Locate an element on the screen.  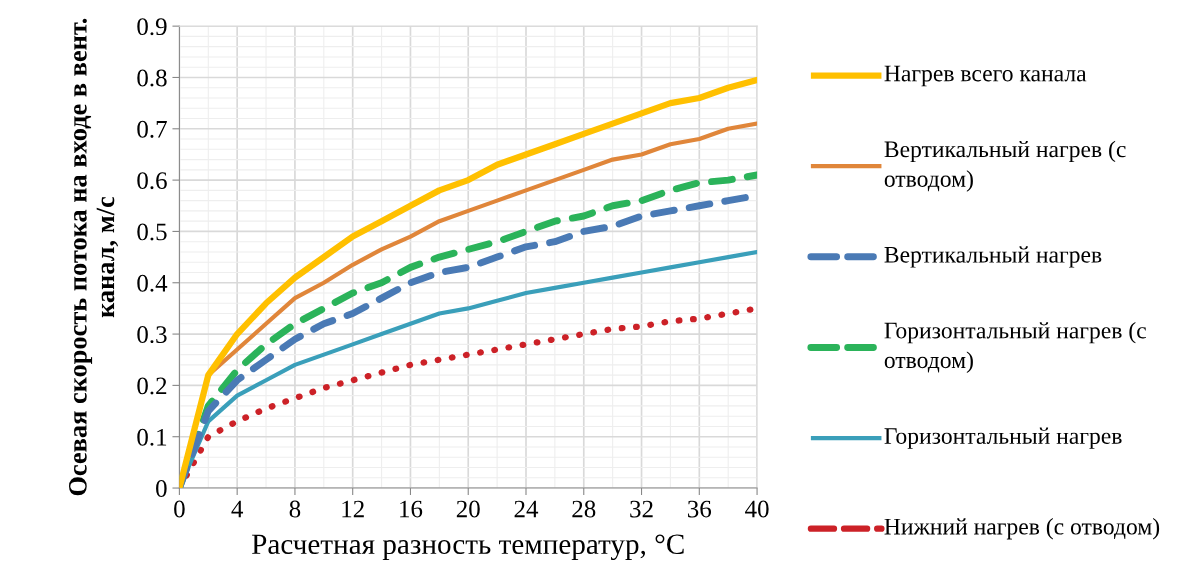
y-tick-label: 0.4 is located at coordinates (152, 283).